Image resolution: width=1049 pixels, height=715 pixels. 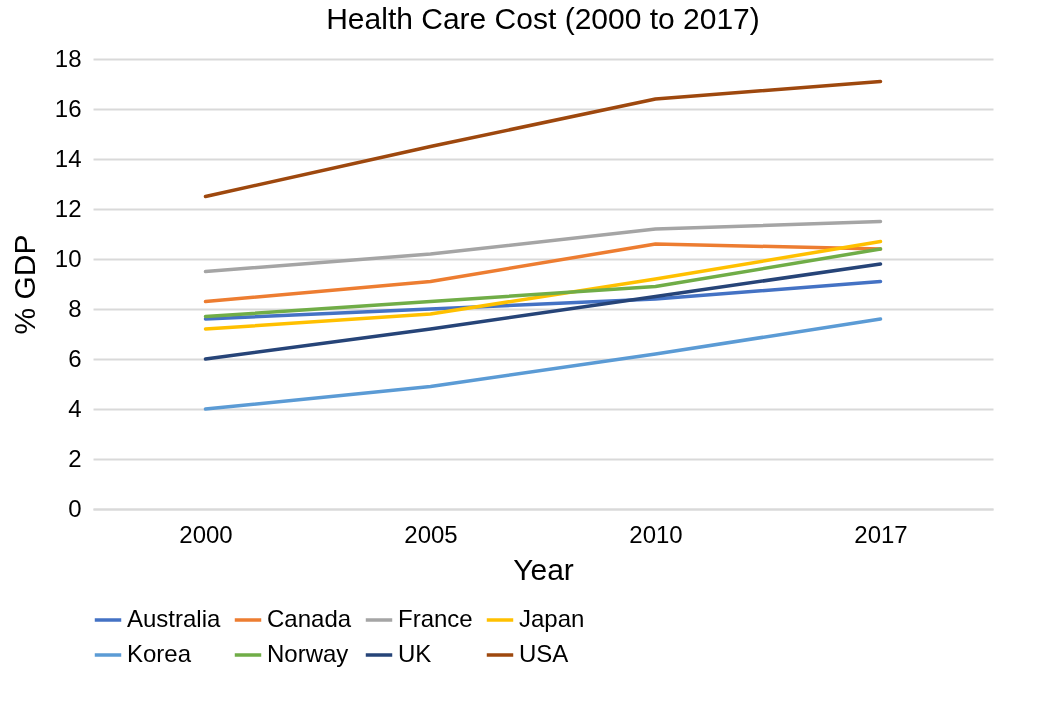 I want to click on y-tick-label: 12, so click(x=68, y=208).